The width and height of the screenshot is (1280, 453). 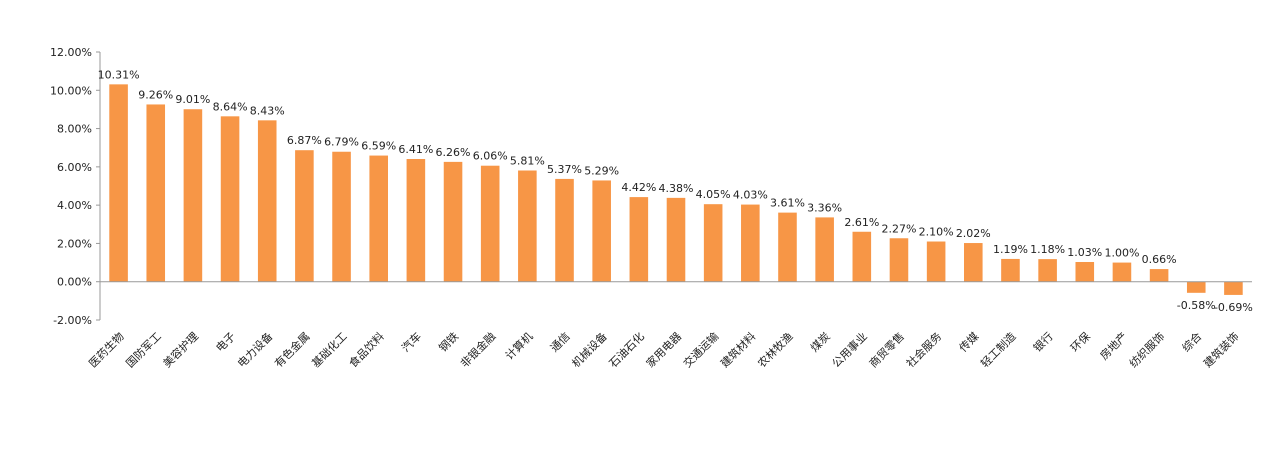 What do you see at coordinates (998, 349) in the screenshot?
I see `category-label: 轻工制造` at bounding box center [998, 349].